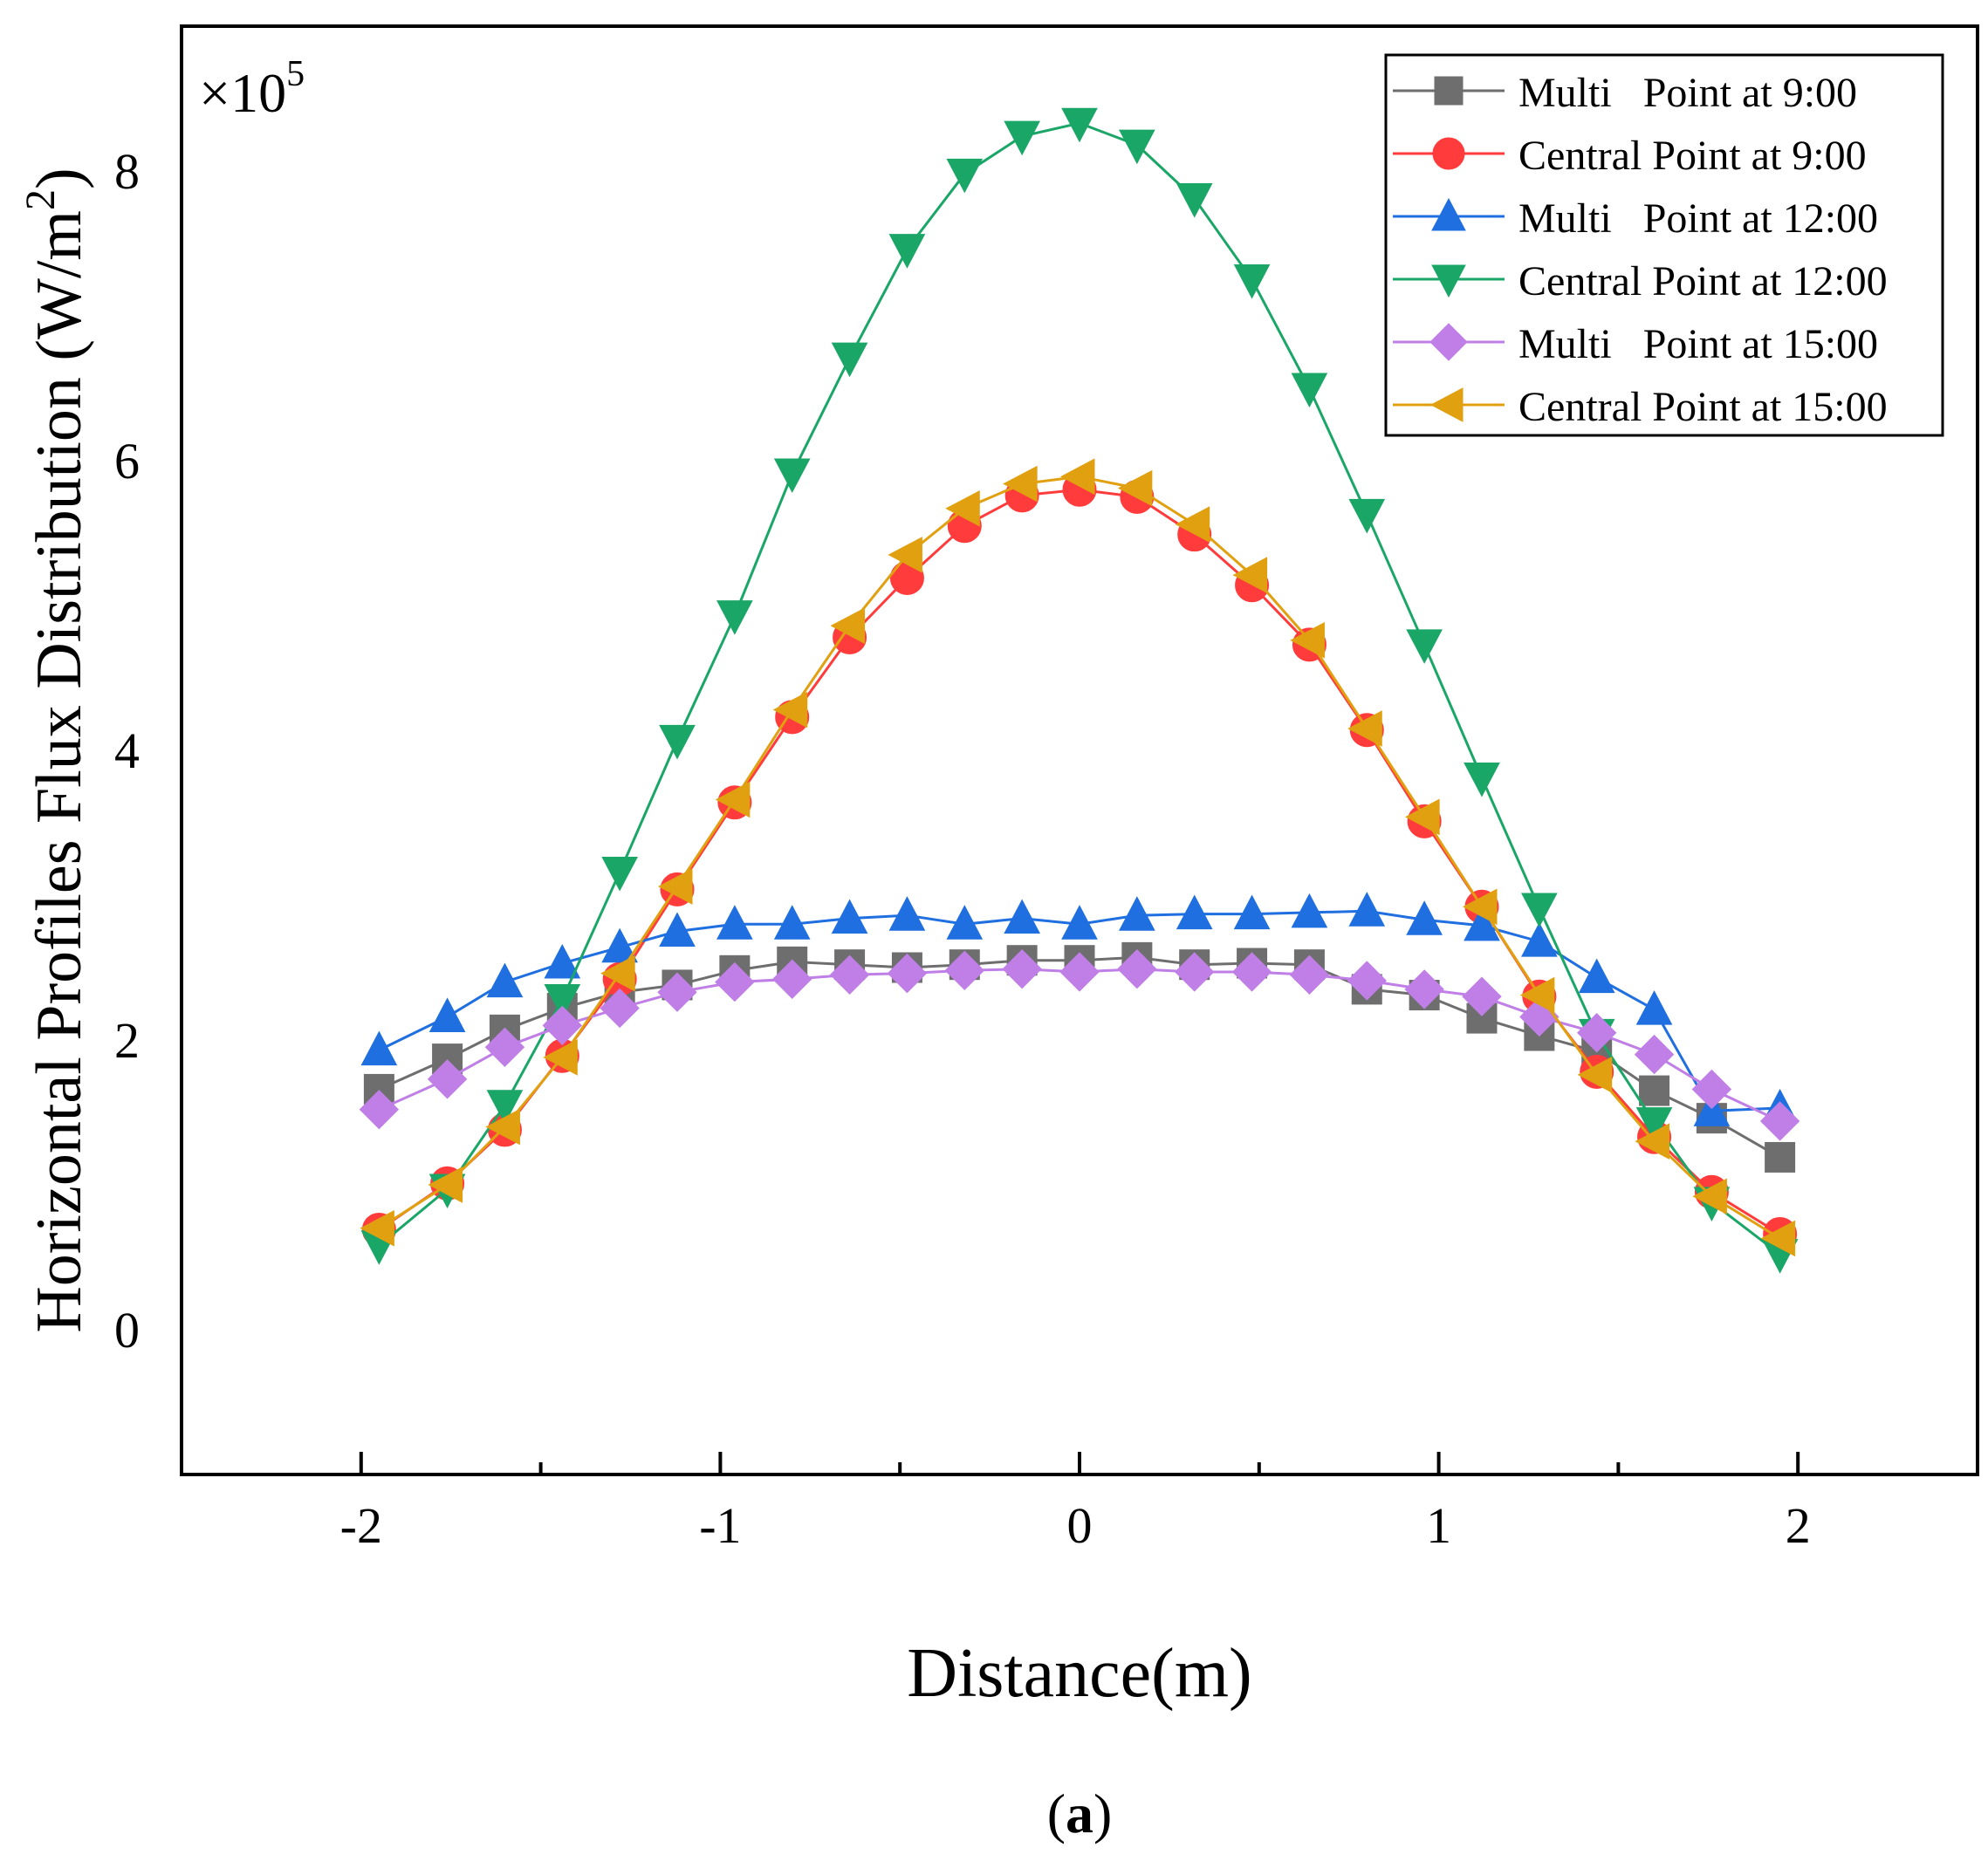 This screenshot has width=1988, height=1861. I want to click on legend-item: Multi Point at 12:00, so click(1635, 218).